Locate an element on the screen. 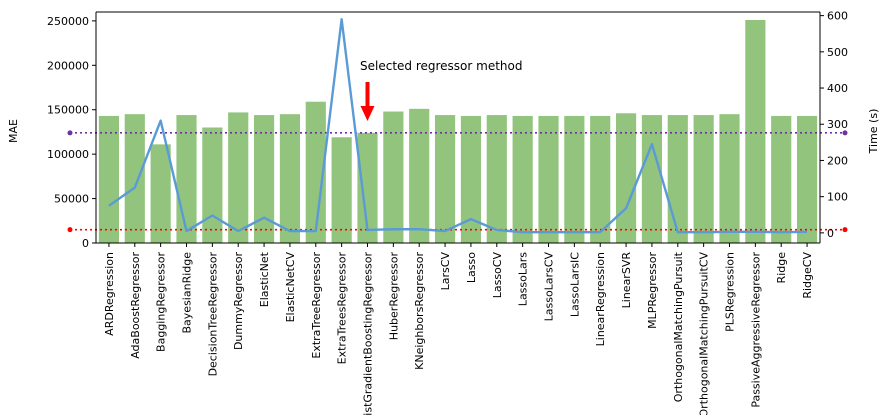  x-tick-label-ExtraTreeRegressor: ExtraTreeRegressor is located at coordinates (316, 305).